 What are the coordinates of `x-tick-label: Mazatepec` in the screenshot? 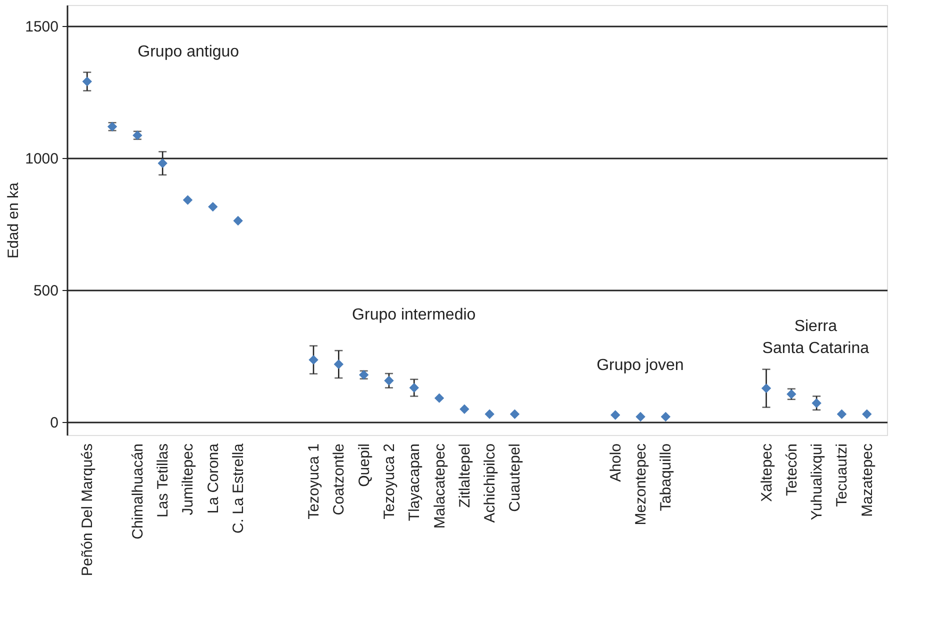 It's located at (867, 480).